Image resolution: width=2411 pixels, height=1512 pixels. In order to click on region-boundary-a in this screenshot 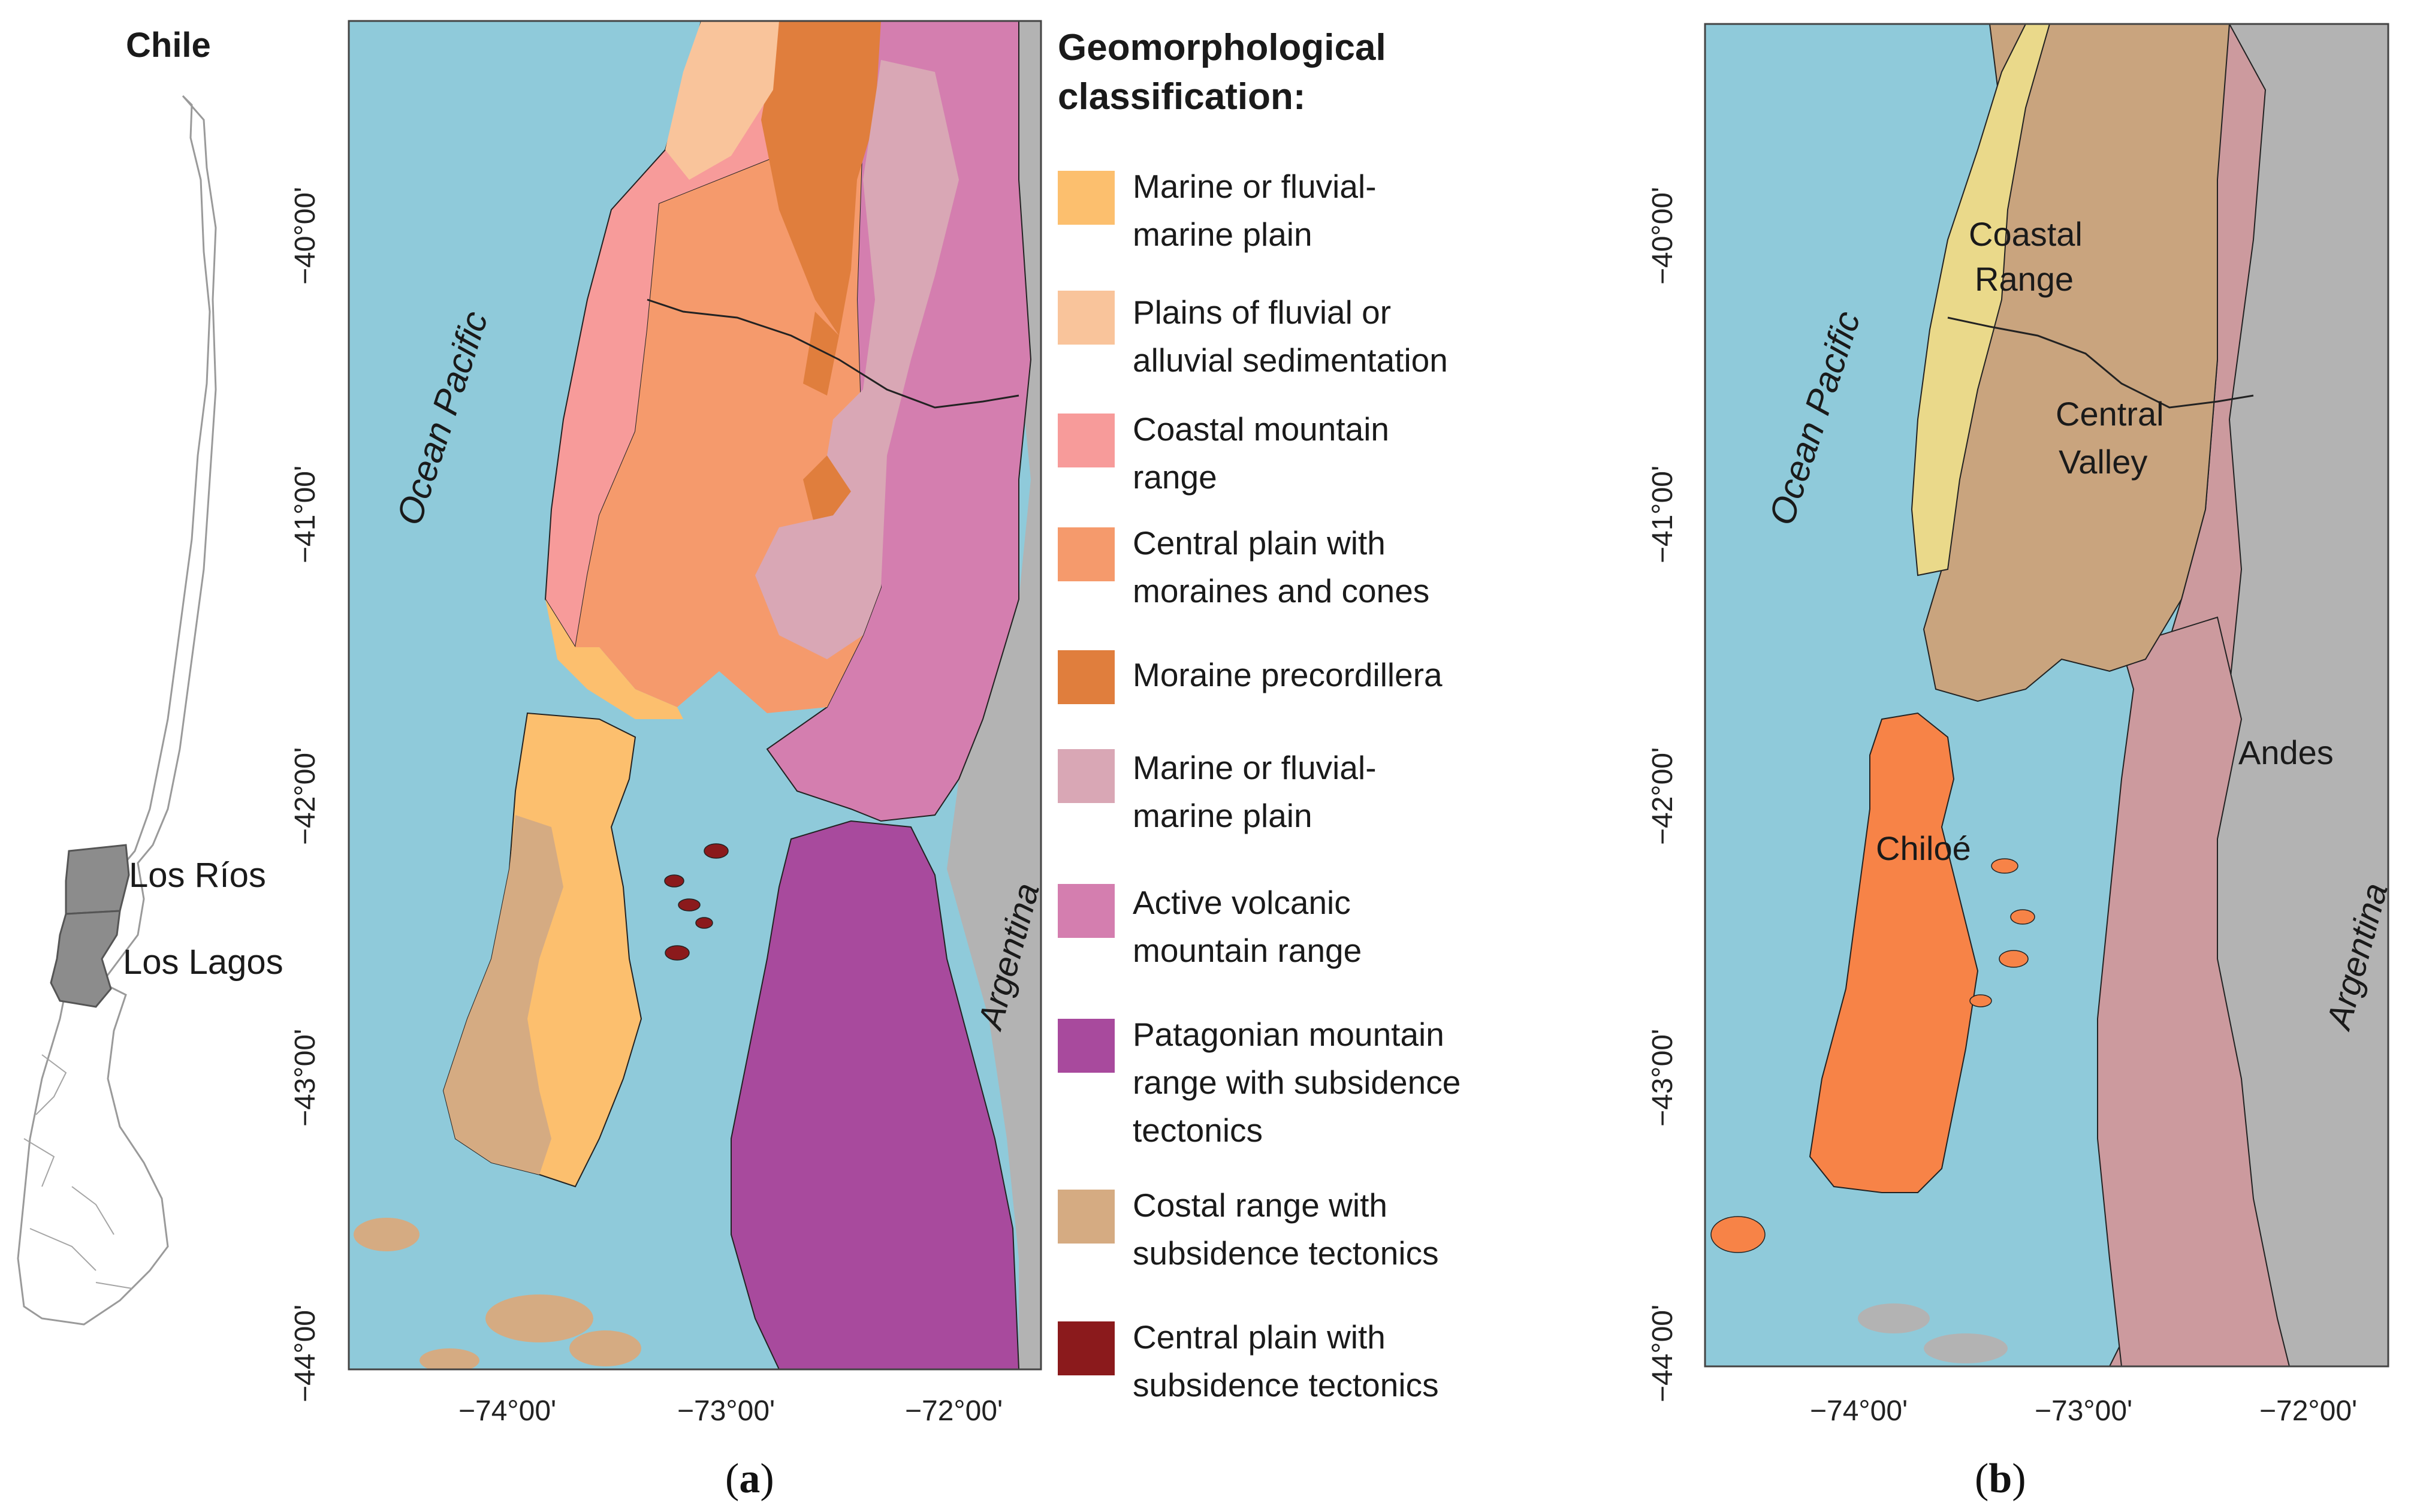, I will do `click(833, 353)`.